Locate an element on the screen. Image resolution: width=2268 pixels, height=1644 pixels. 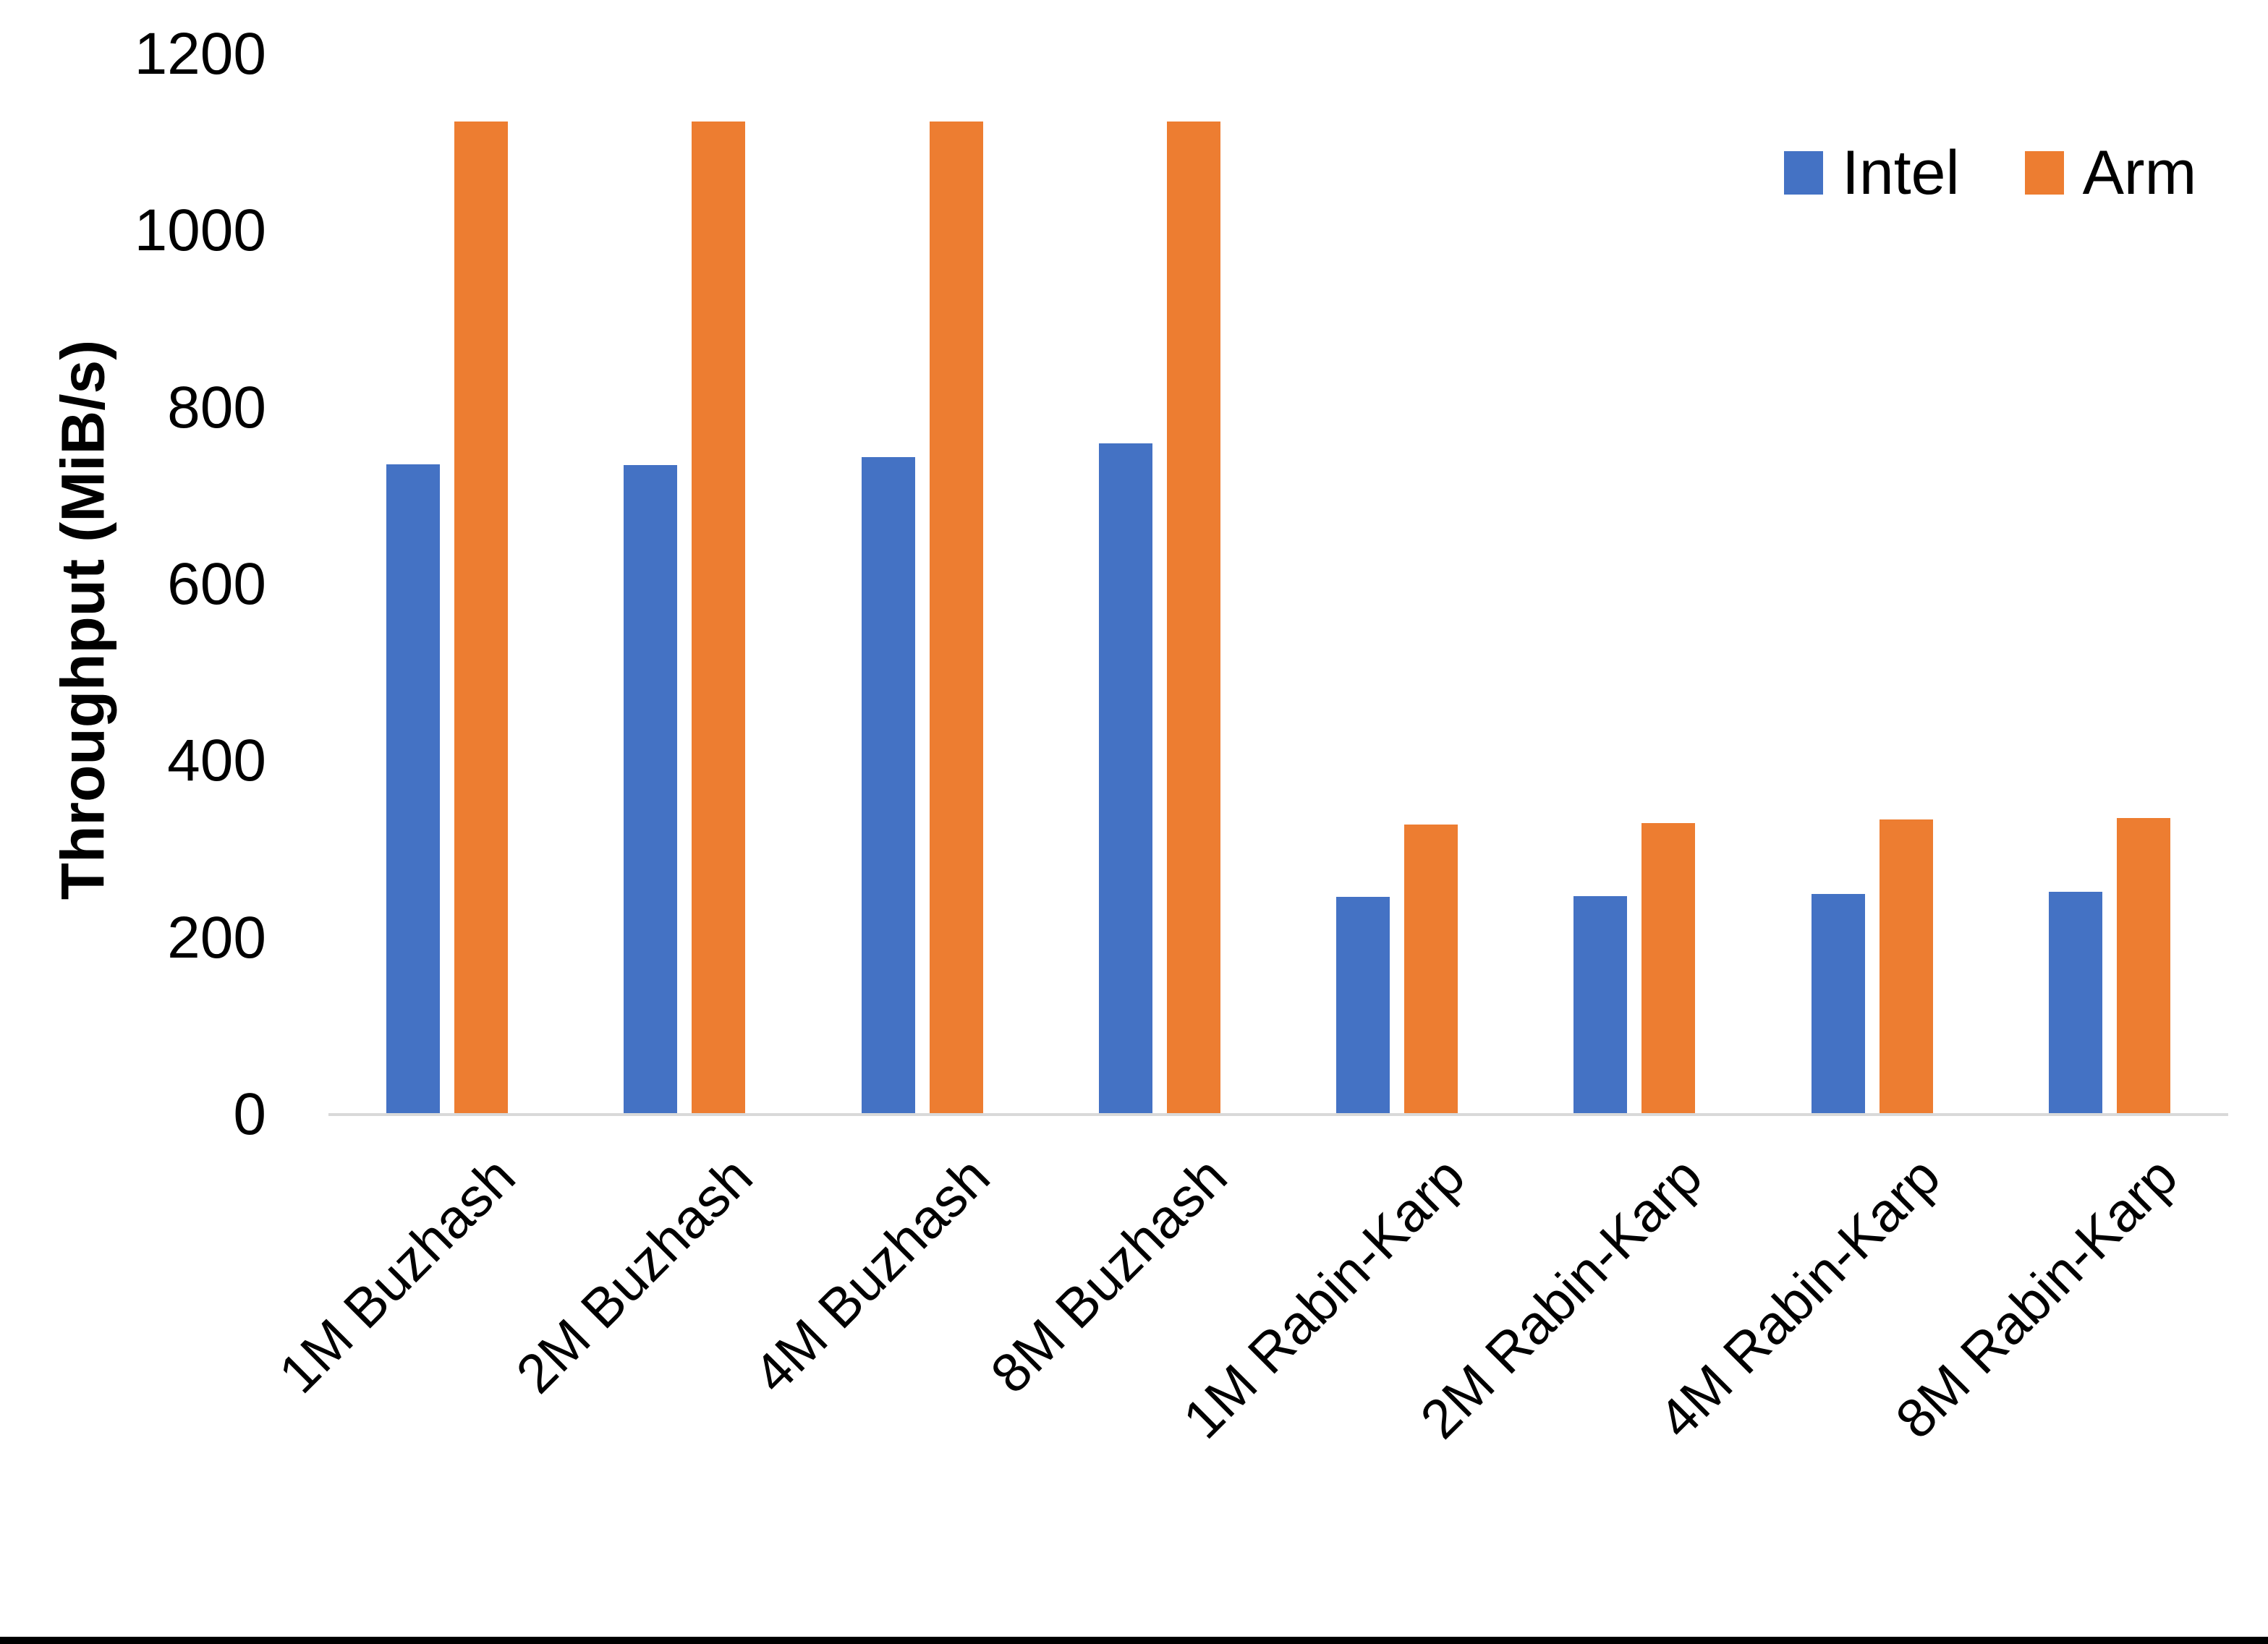
bar-intel-1m-rabin-karp is located at coordinates (1363, 1006).